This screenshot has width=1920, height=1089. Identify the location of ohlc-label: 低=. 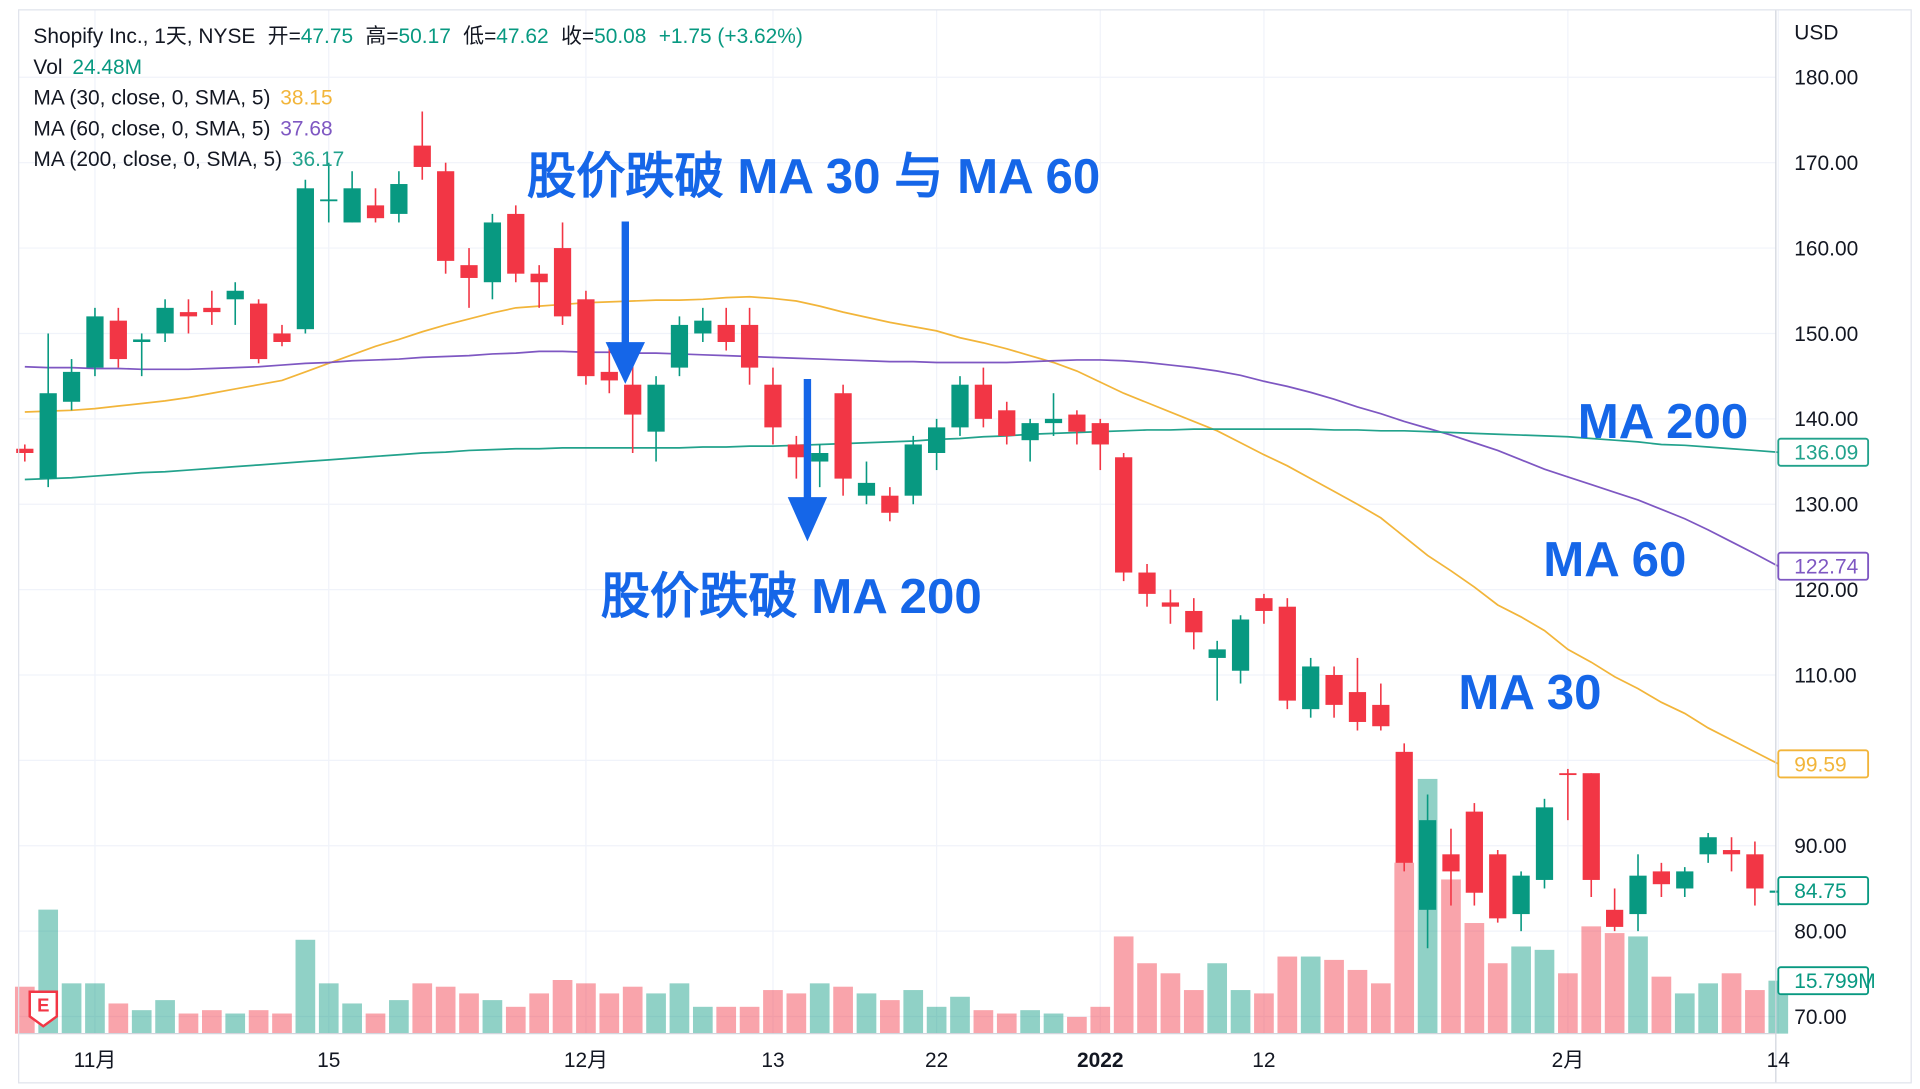
(479, 36).